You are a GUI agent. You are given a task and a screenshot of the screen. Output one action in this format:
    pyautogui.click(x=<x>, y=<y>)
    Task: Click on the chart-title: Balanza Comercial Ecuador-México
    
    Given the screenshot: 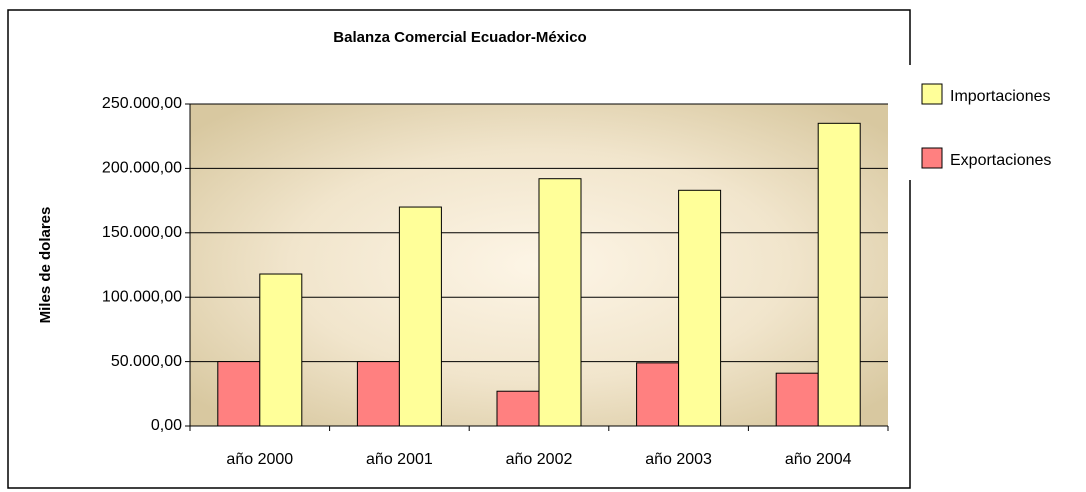 What is the action you would take?
    pyautogui.click(x=459, y=37)
    